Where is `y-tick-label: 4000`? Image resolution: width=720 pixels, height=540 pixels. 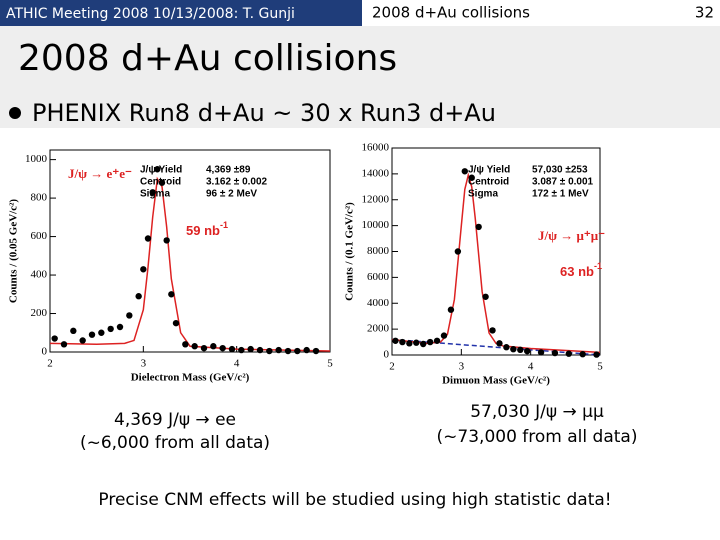 y-tick-label: 4000 is located at coordinates (378, 303).